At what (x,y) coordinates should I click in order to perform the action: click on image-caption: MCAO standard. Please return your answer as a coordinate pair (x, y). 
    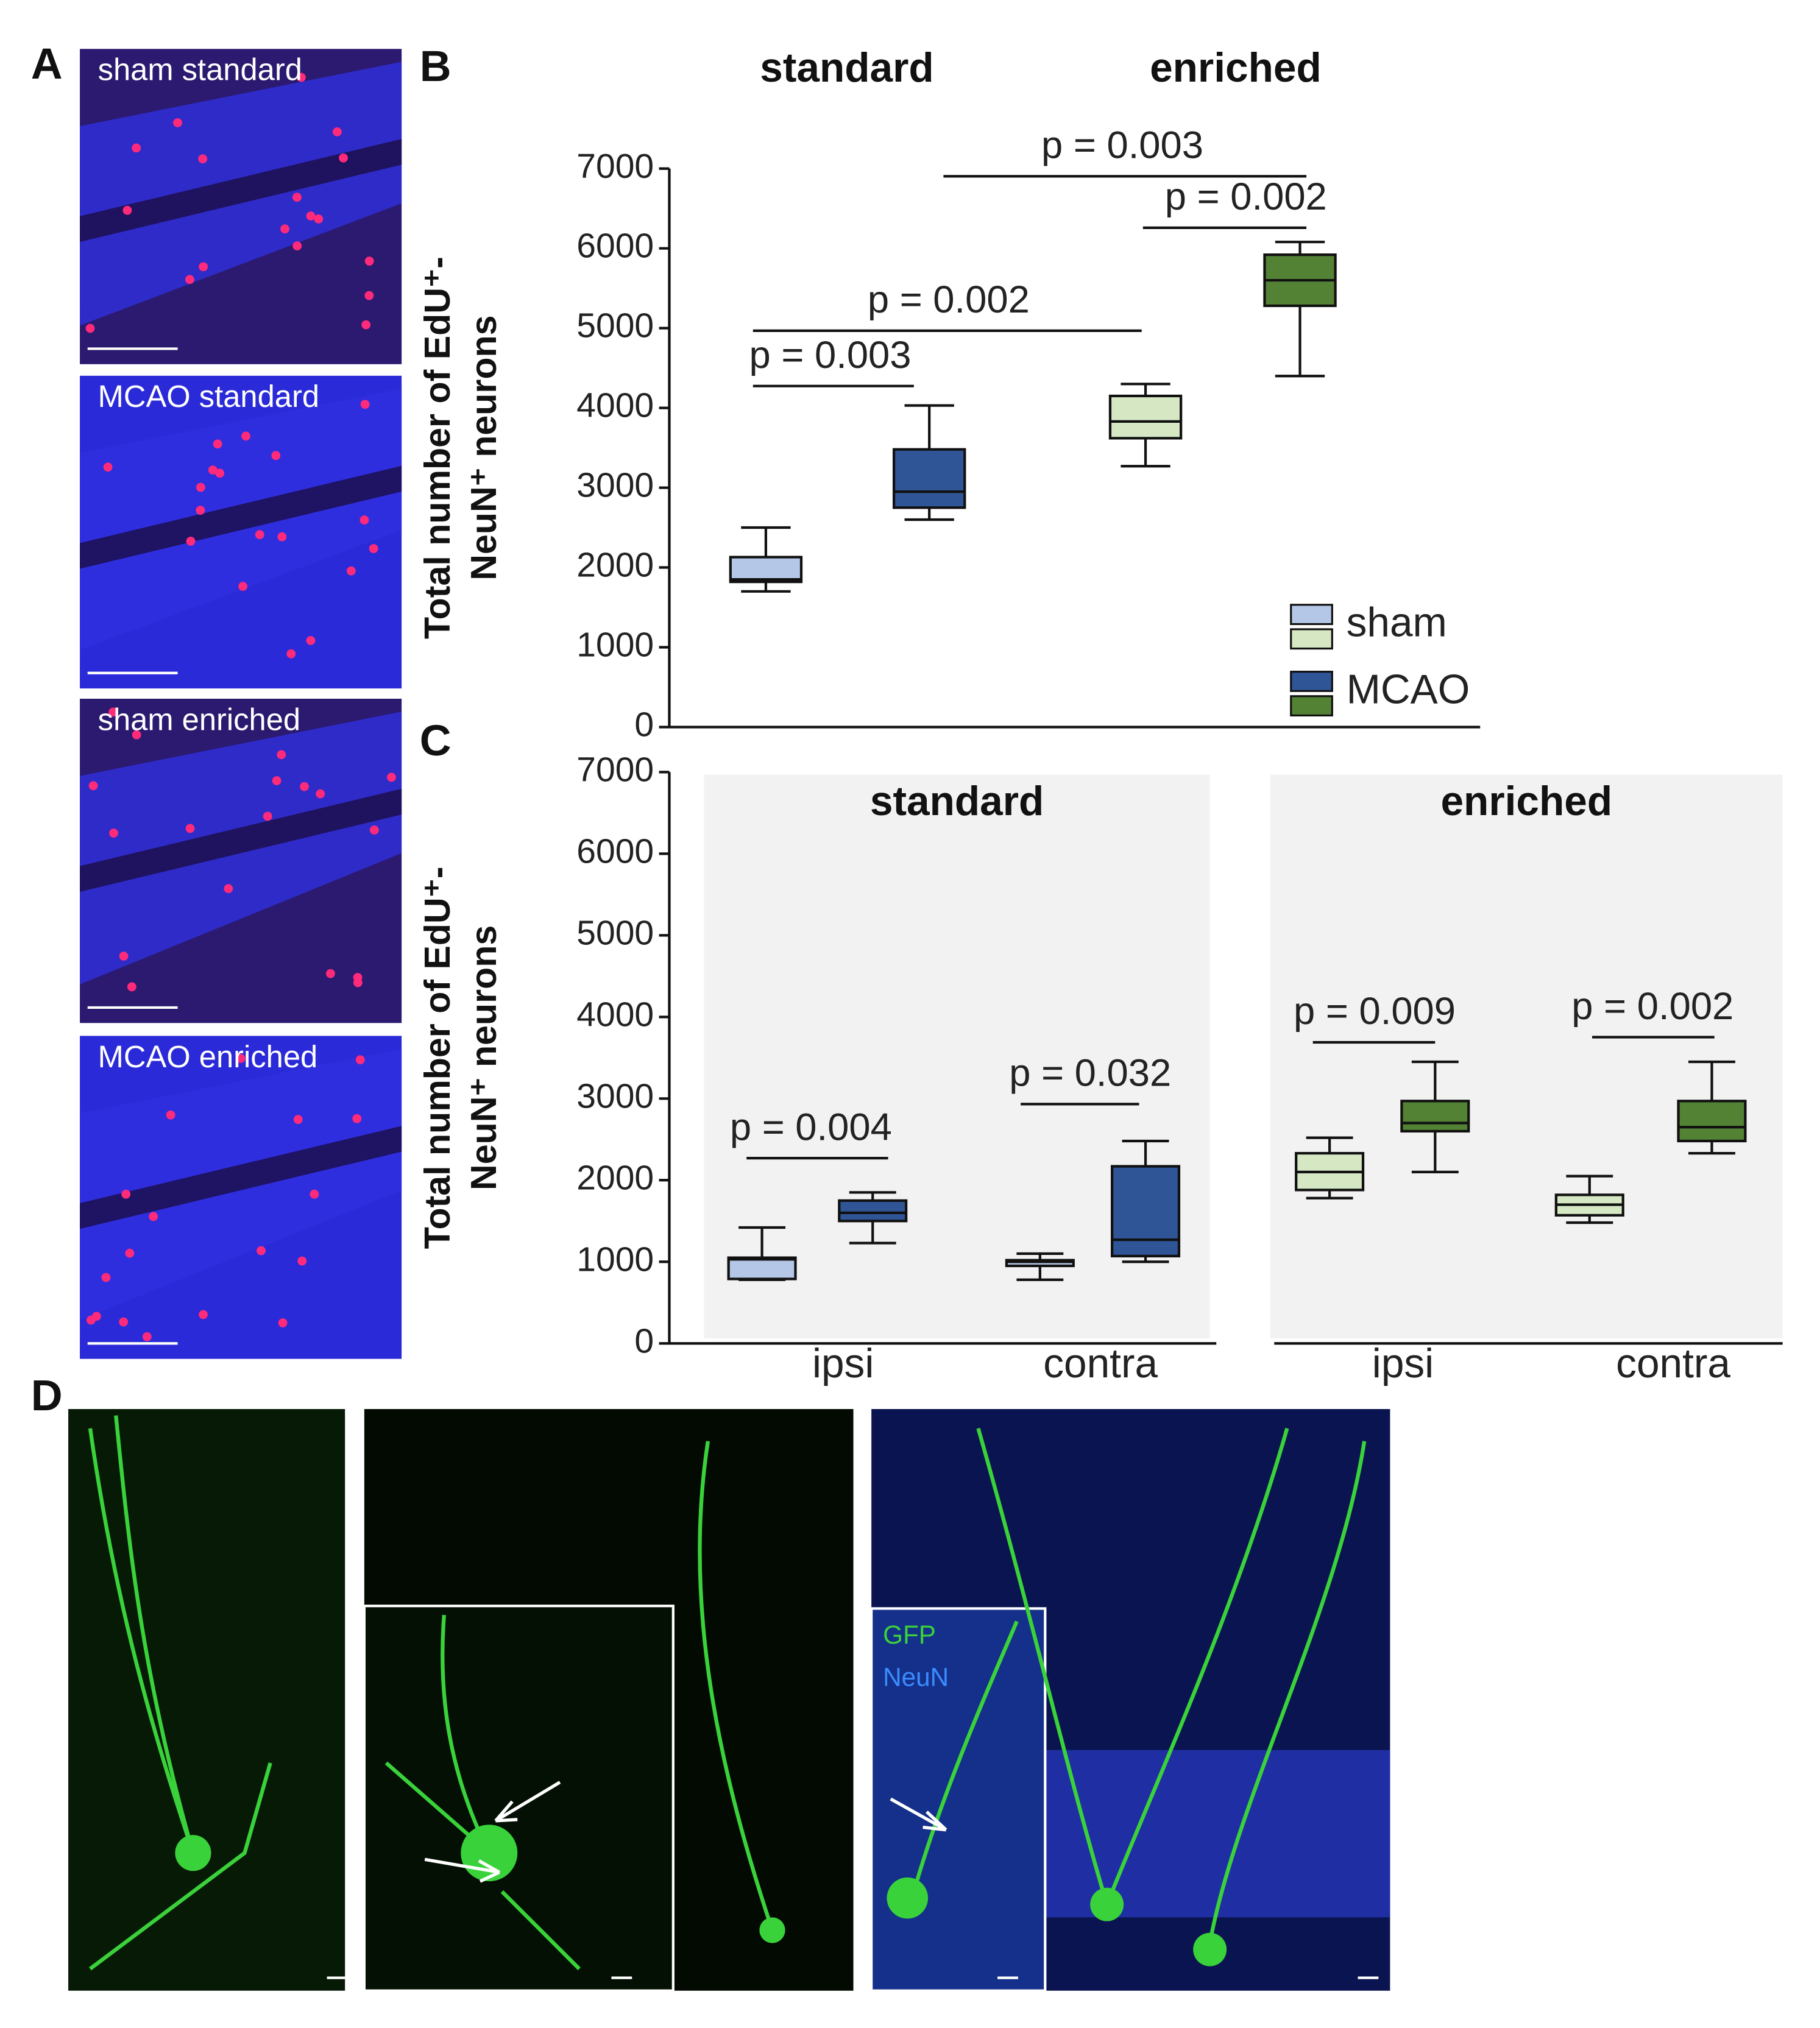
    Looking at the image, I should click on (208, 396).